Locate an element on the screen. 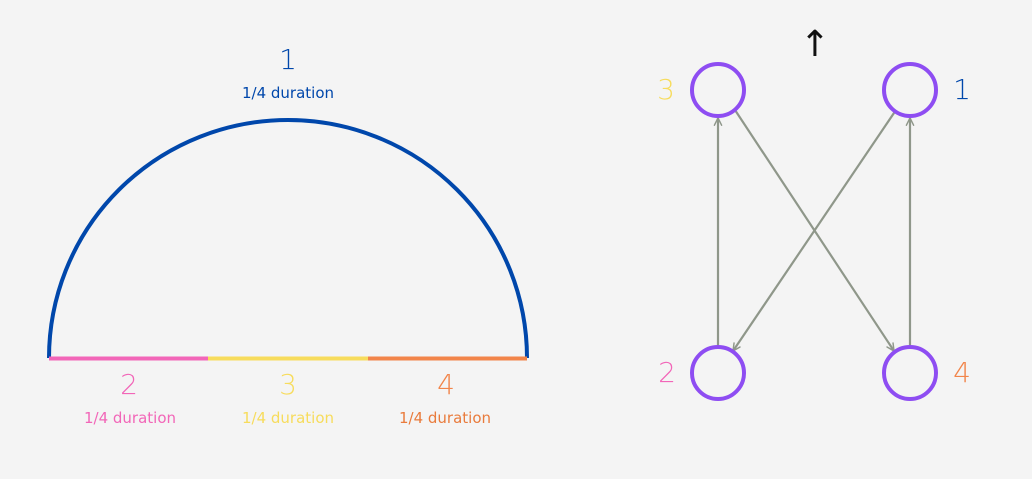 The height and width of the screenshot is (479, 1032). node-2-label: 2 is located at coordinates (667, 372).